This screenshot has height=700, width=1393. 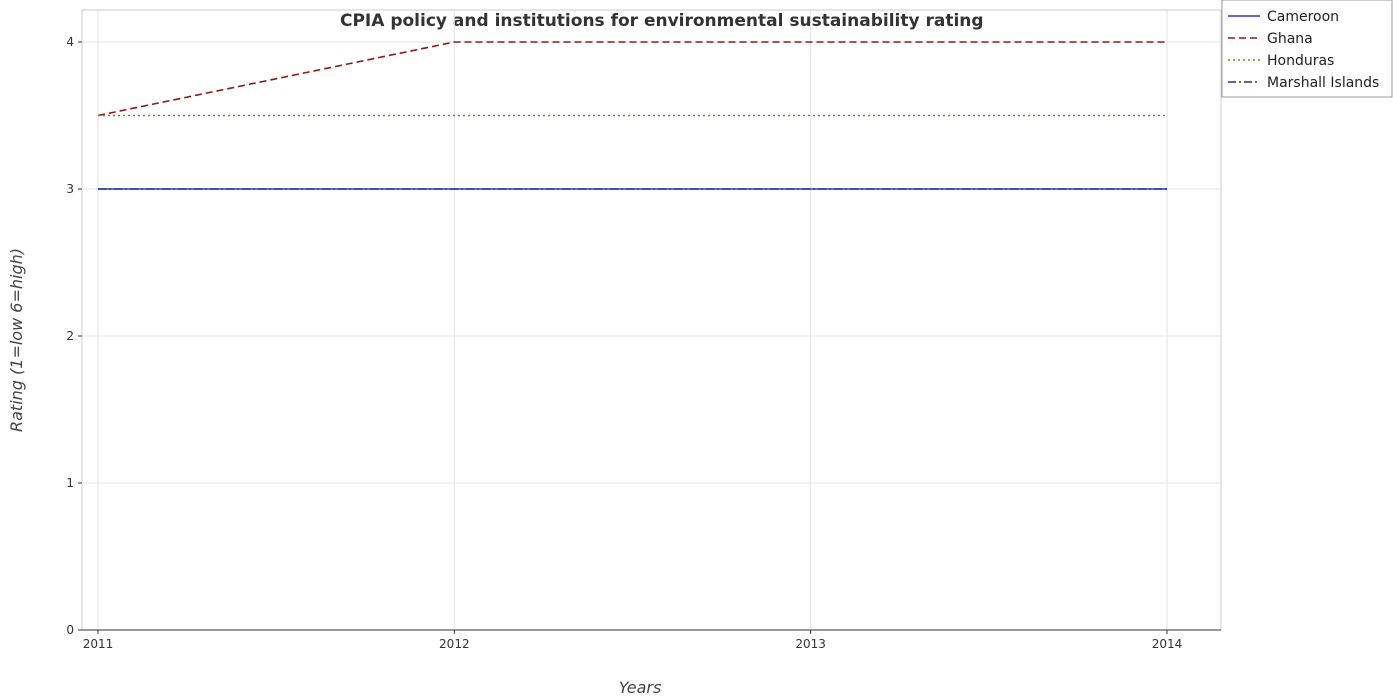 I want to click on x-axis-label: Years, so click(x=640, y=687).